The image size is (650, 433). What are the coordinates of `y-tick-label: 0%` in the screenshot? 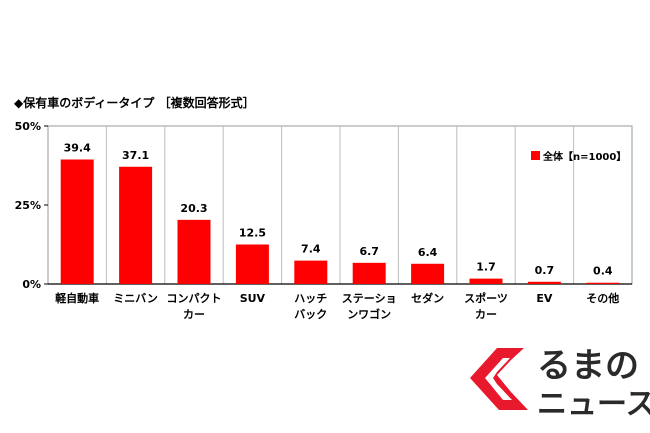 It's located at (31, 284).